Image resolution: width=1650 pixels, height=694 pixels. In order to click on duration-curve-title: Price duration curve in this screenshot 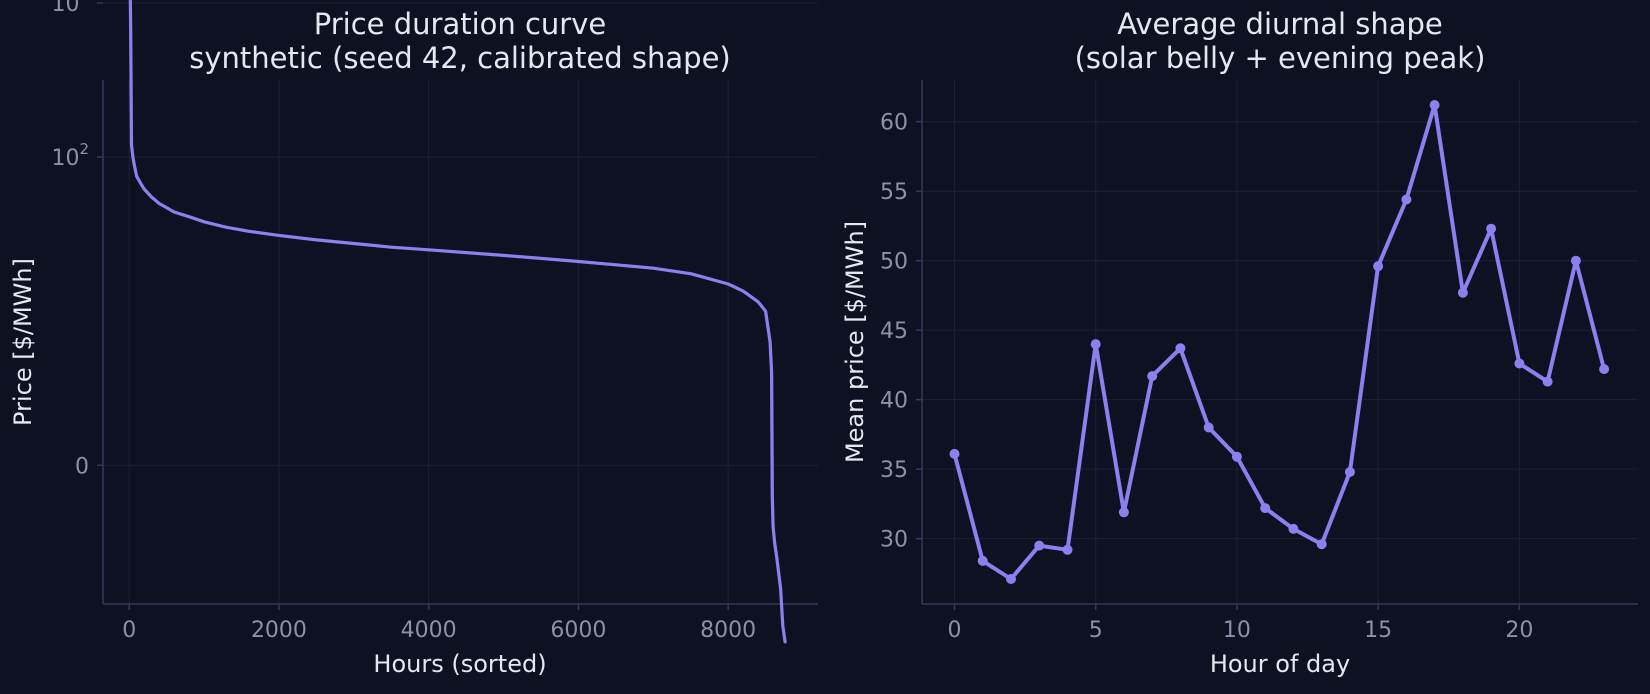, I will do `click(460, 24)`.